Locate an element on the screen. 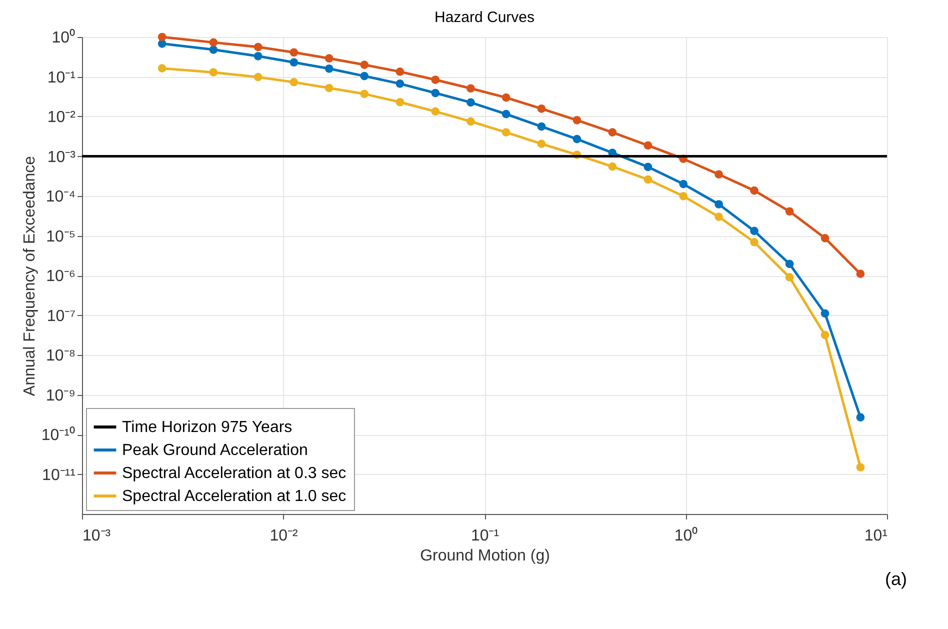 The height and width of the screenshot is (629, 948). legend-label: Time Horizon 975 Years is located at coordinates (207, 427).